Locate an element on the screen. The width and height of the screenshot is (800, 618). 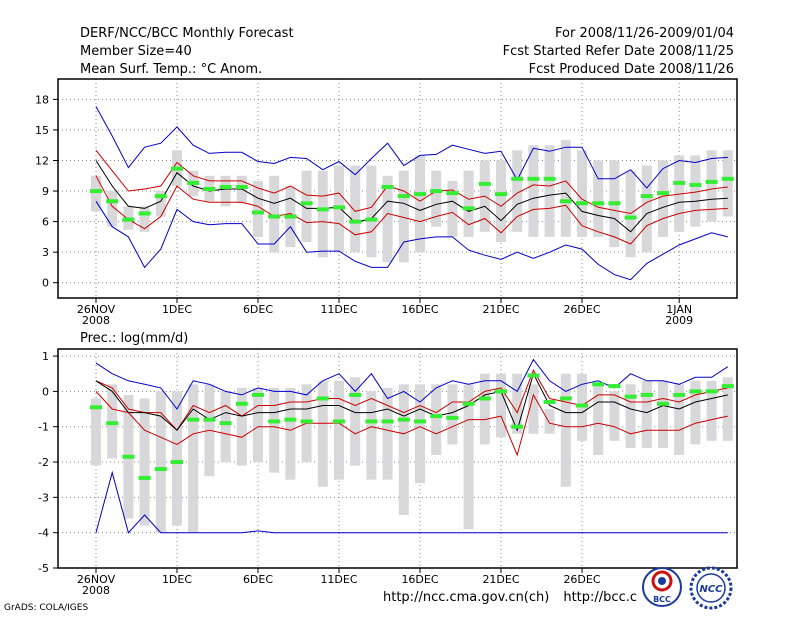
prec-xtick-label: 1DEC is located at coordinates (177, 579).